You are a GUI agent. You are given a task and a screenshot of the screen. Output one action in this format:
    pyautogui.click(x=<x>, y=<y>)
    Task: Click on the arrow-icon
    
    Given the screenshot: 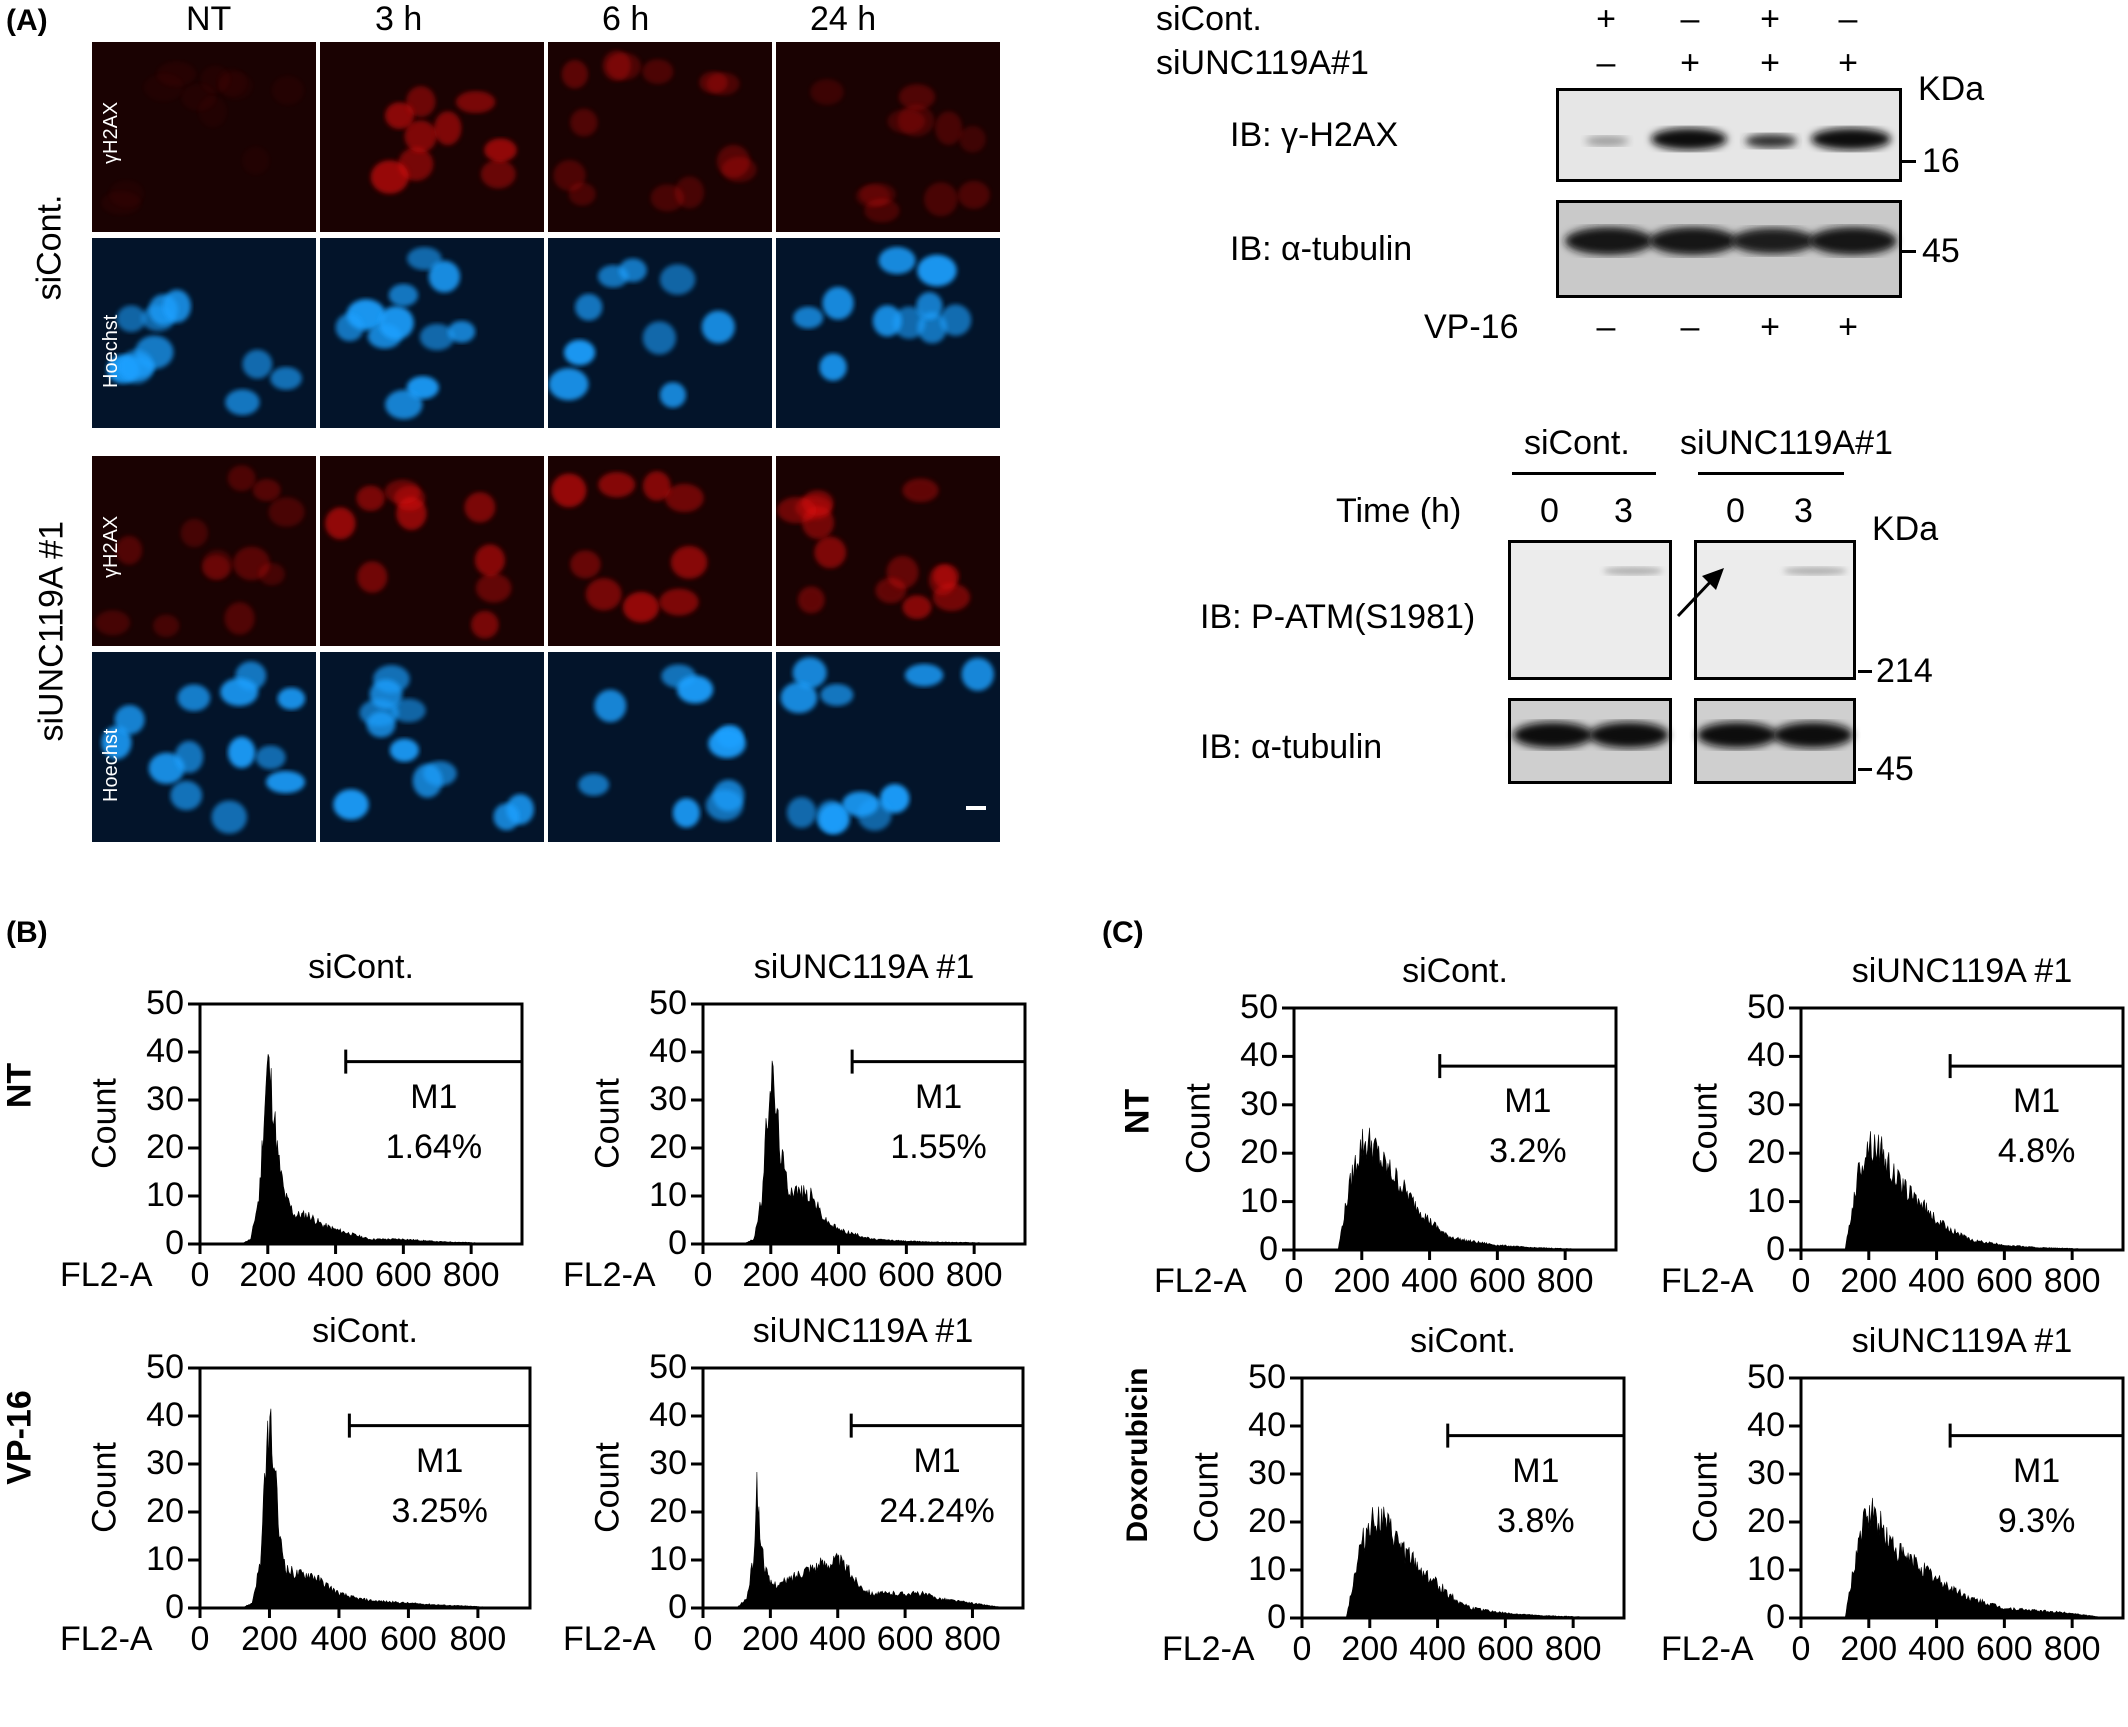 What is the action you would take?
    pyautogui.click(x=1700, y=593)
    